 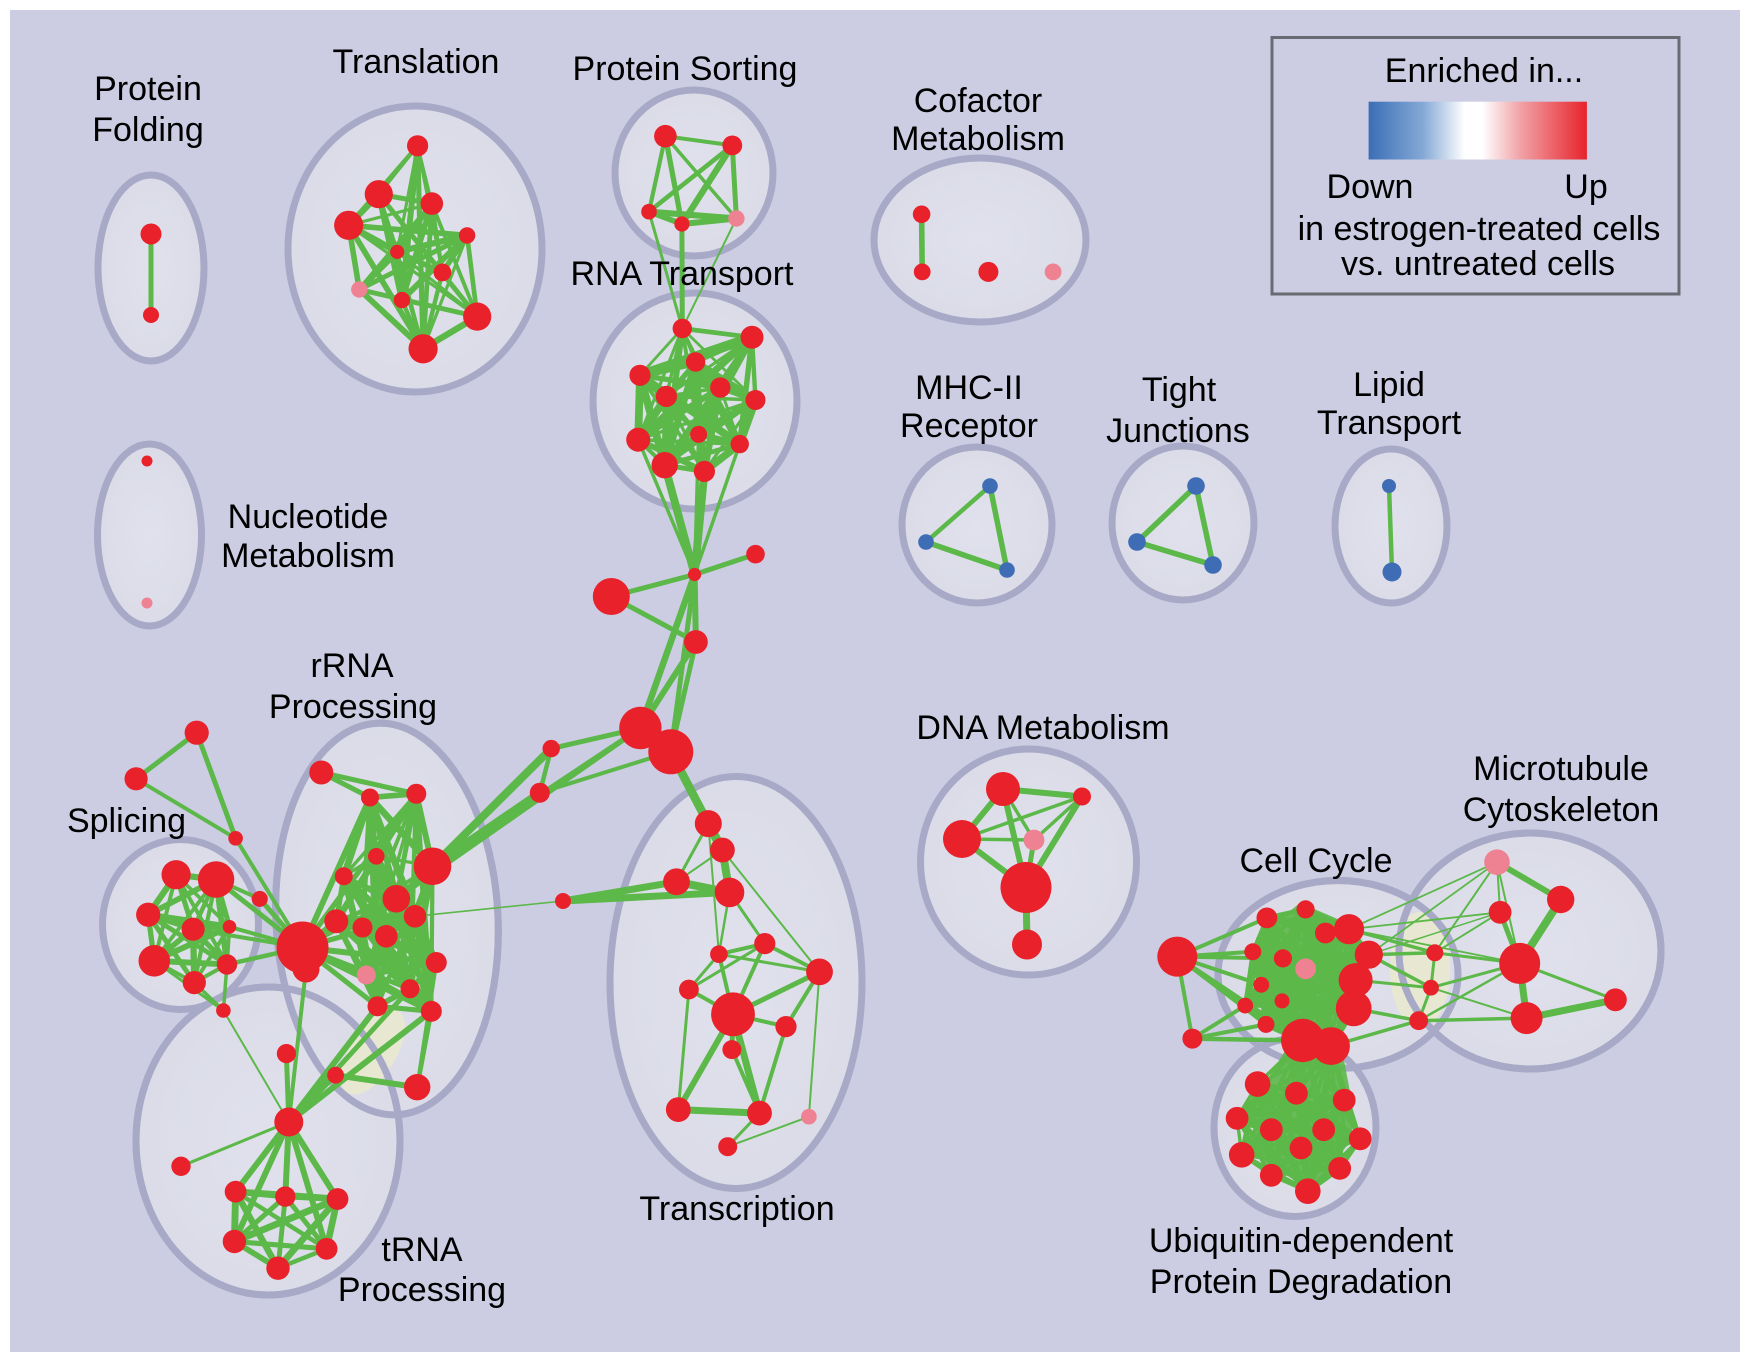 What do you see at coordinates (1042, 728) in the screenshot?
I see `svg-text: DNA Metabolism` at bounding box center [1042, 728].